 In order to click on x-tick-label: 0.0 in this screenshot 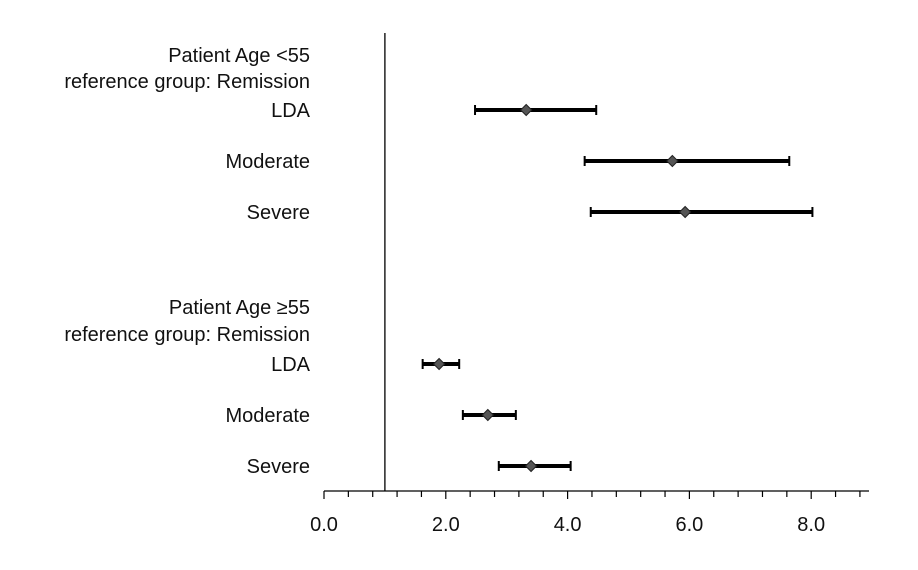, I will do `click(324, 525)`.